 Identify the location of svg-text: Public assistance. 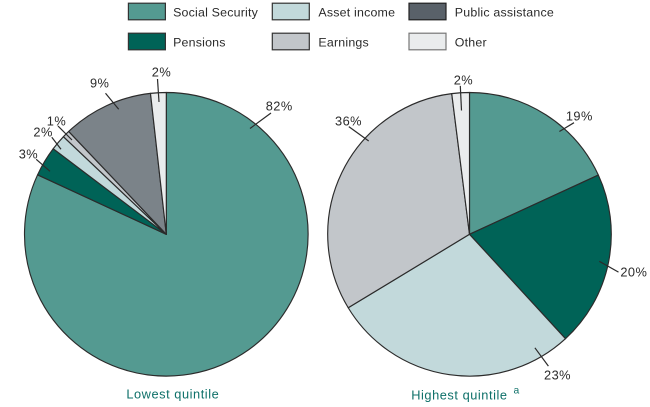
(504, 13).